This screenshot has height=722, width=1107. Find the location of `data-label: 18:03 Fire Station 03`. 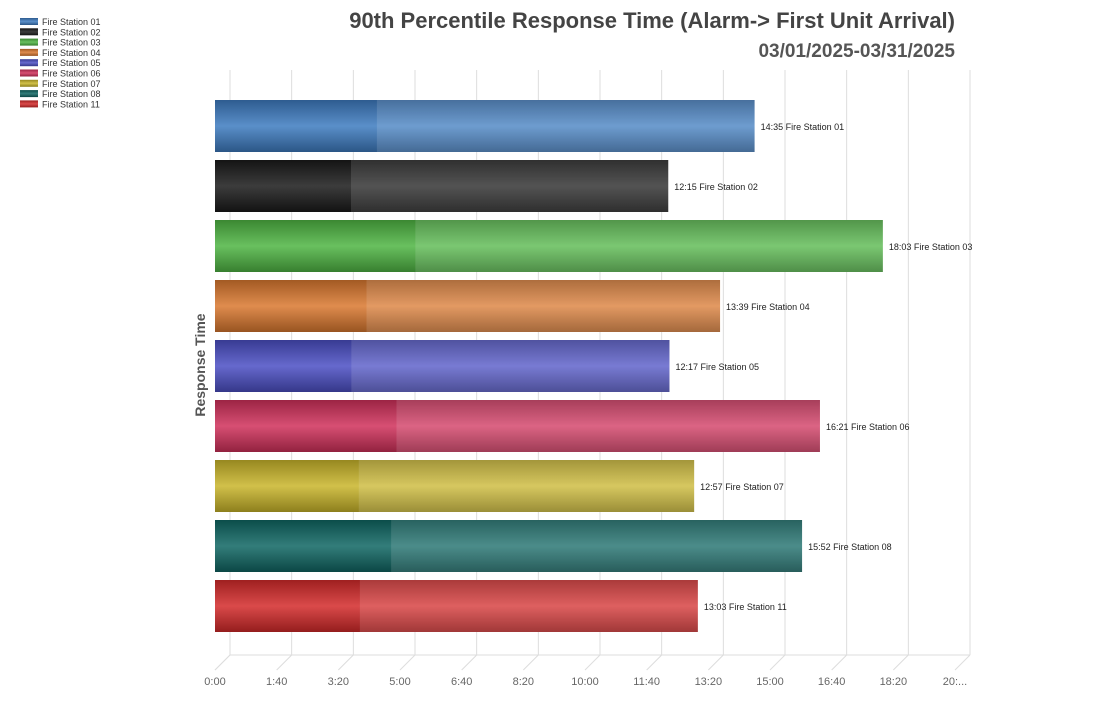

data-label: 18:03 Fire Station 03 is located at coordinates (931, 247).